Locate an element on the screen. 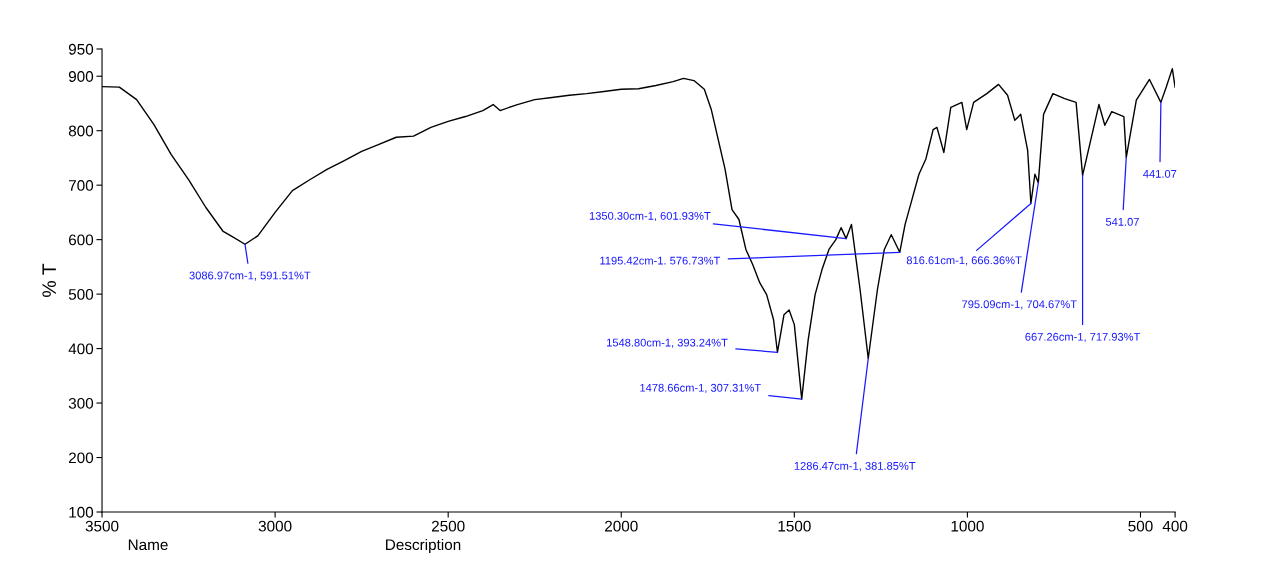  y-tick-label: 600 is located at coordinates (81, 240).